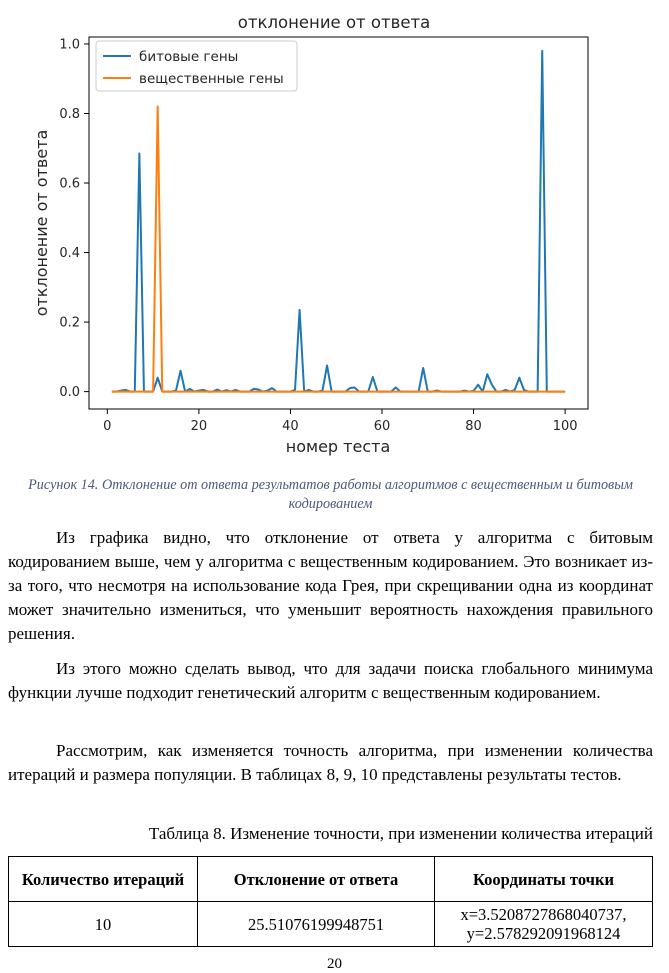 Image resolution: width=669 pixels, height=973 pixels. Describe the element at coordinates (74, 218) in the screenshot. I see `y-axis-ticks: 0.0 0.2 0.4 0.6 0.8 1.0` at that location.